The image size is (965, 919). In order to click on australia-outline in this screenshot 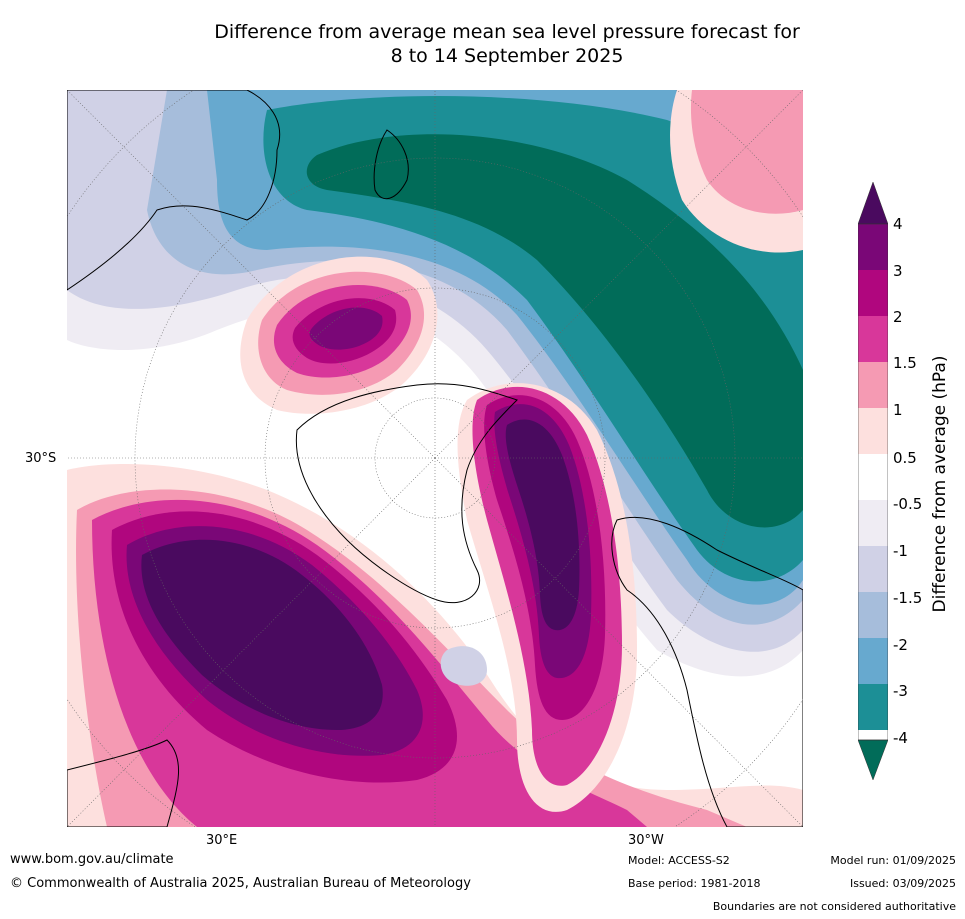, I will do `click(174, 190)`.